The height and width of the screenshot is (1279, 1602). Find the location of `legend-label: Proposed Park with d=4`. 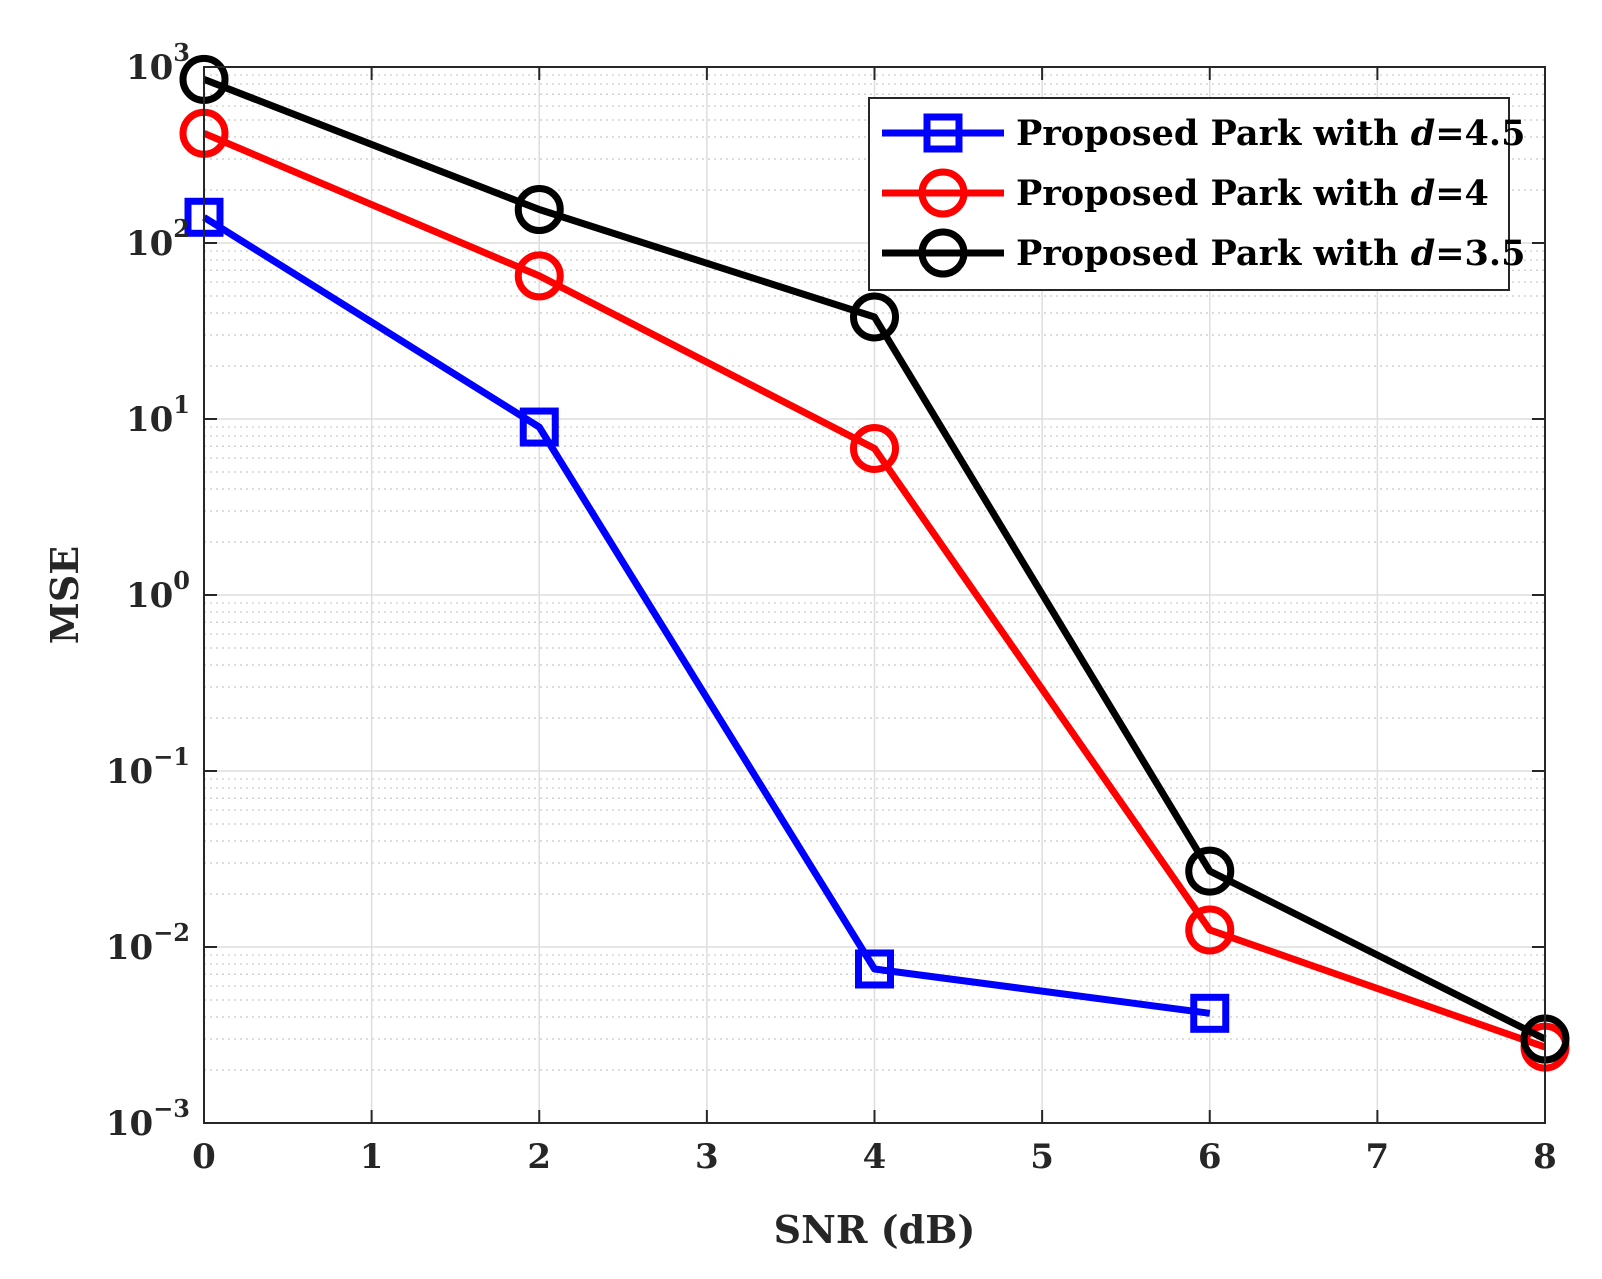

legend-label: Proposed Park with d=4 is located at coordinates (1252, 193).